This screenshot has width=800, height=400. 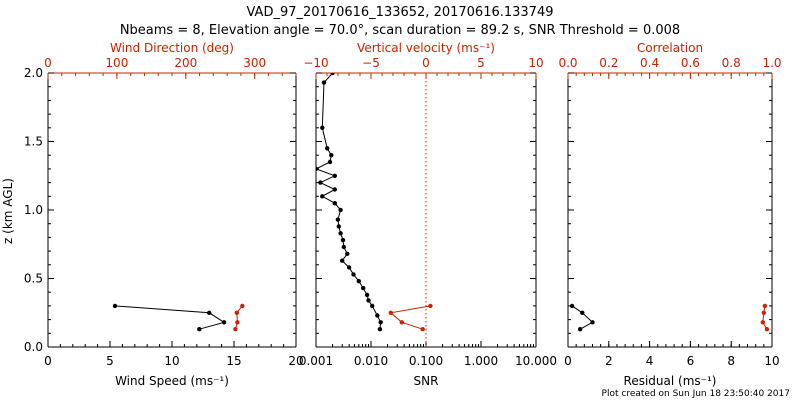 I want to click on x-bottom-tick-label: 0.001, so click(x=316, y=361).